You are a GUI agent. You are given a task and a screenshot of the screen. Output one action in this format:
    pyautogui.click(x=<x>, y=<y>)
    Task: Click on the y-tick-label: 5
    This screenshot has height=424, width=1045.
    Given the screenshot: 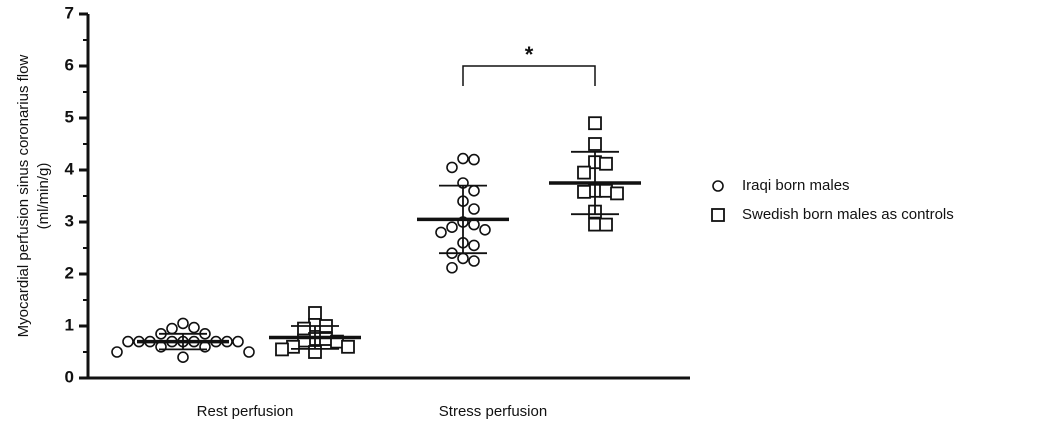 What is the action you would take?
    pyautogui.click(x=69, y=116)
    